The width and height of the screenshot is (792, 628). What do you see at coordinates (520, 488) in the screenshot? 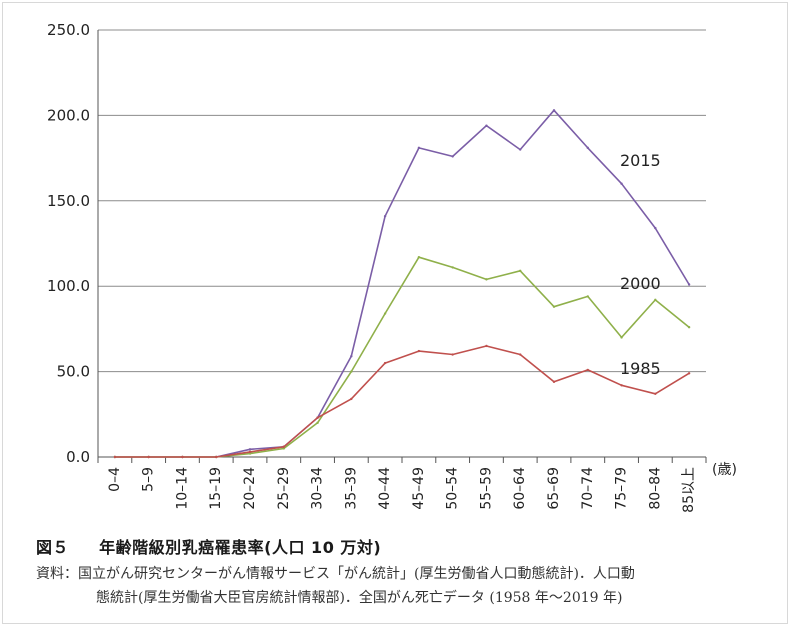
I see `x-tick-label: 60–64` at bounding box center [520, 488].